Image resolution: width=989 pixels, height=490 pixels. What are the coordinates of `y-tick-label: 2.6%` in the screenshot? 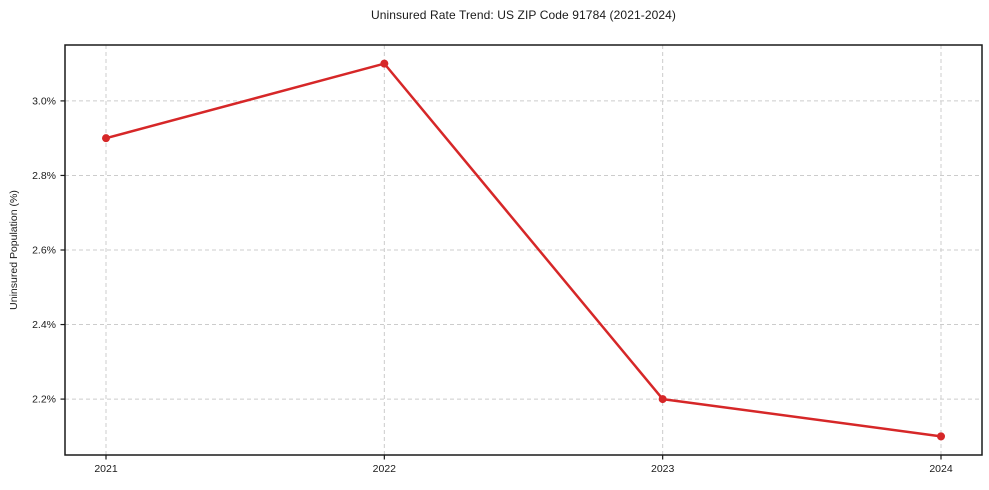 It's located at (44, 251).